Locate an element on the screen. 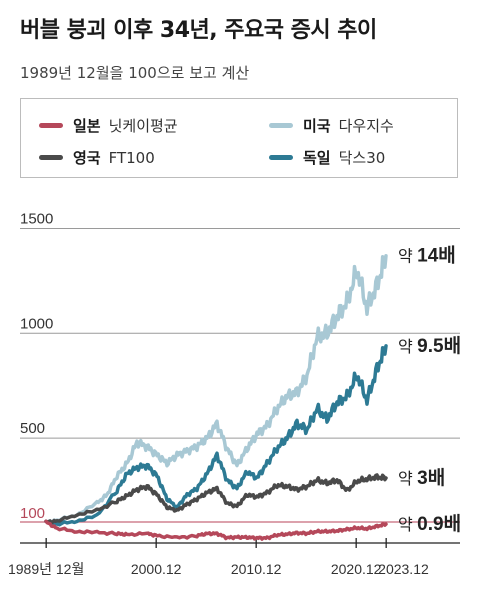  legend: 일본 닛케이평균 미국 다우지수 영국 FT100 독일 닥스30 is located at coordinates (239, 138).